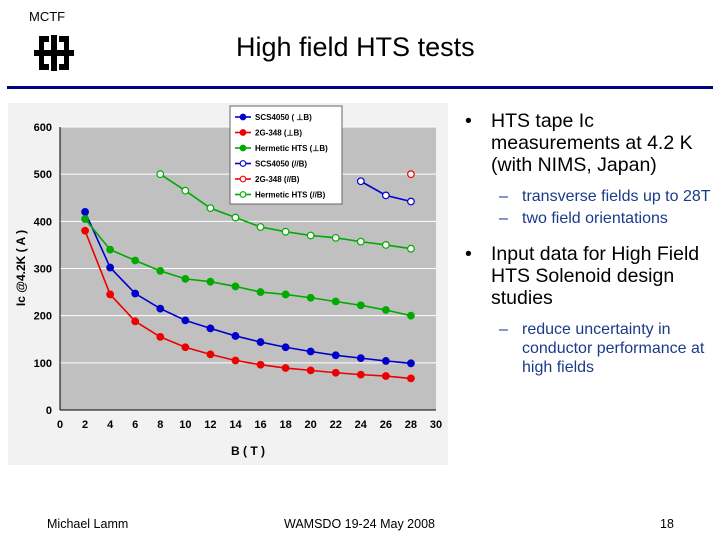 This screenshot has width=720, height=540. What do you see at coordinates (21, 268) in the screenshot?
I see `y-axis-label: Ic @4.2K ( A )` at bounding box center [21, 268].